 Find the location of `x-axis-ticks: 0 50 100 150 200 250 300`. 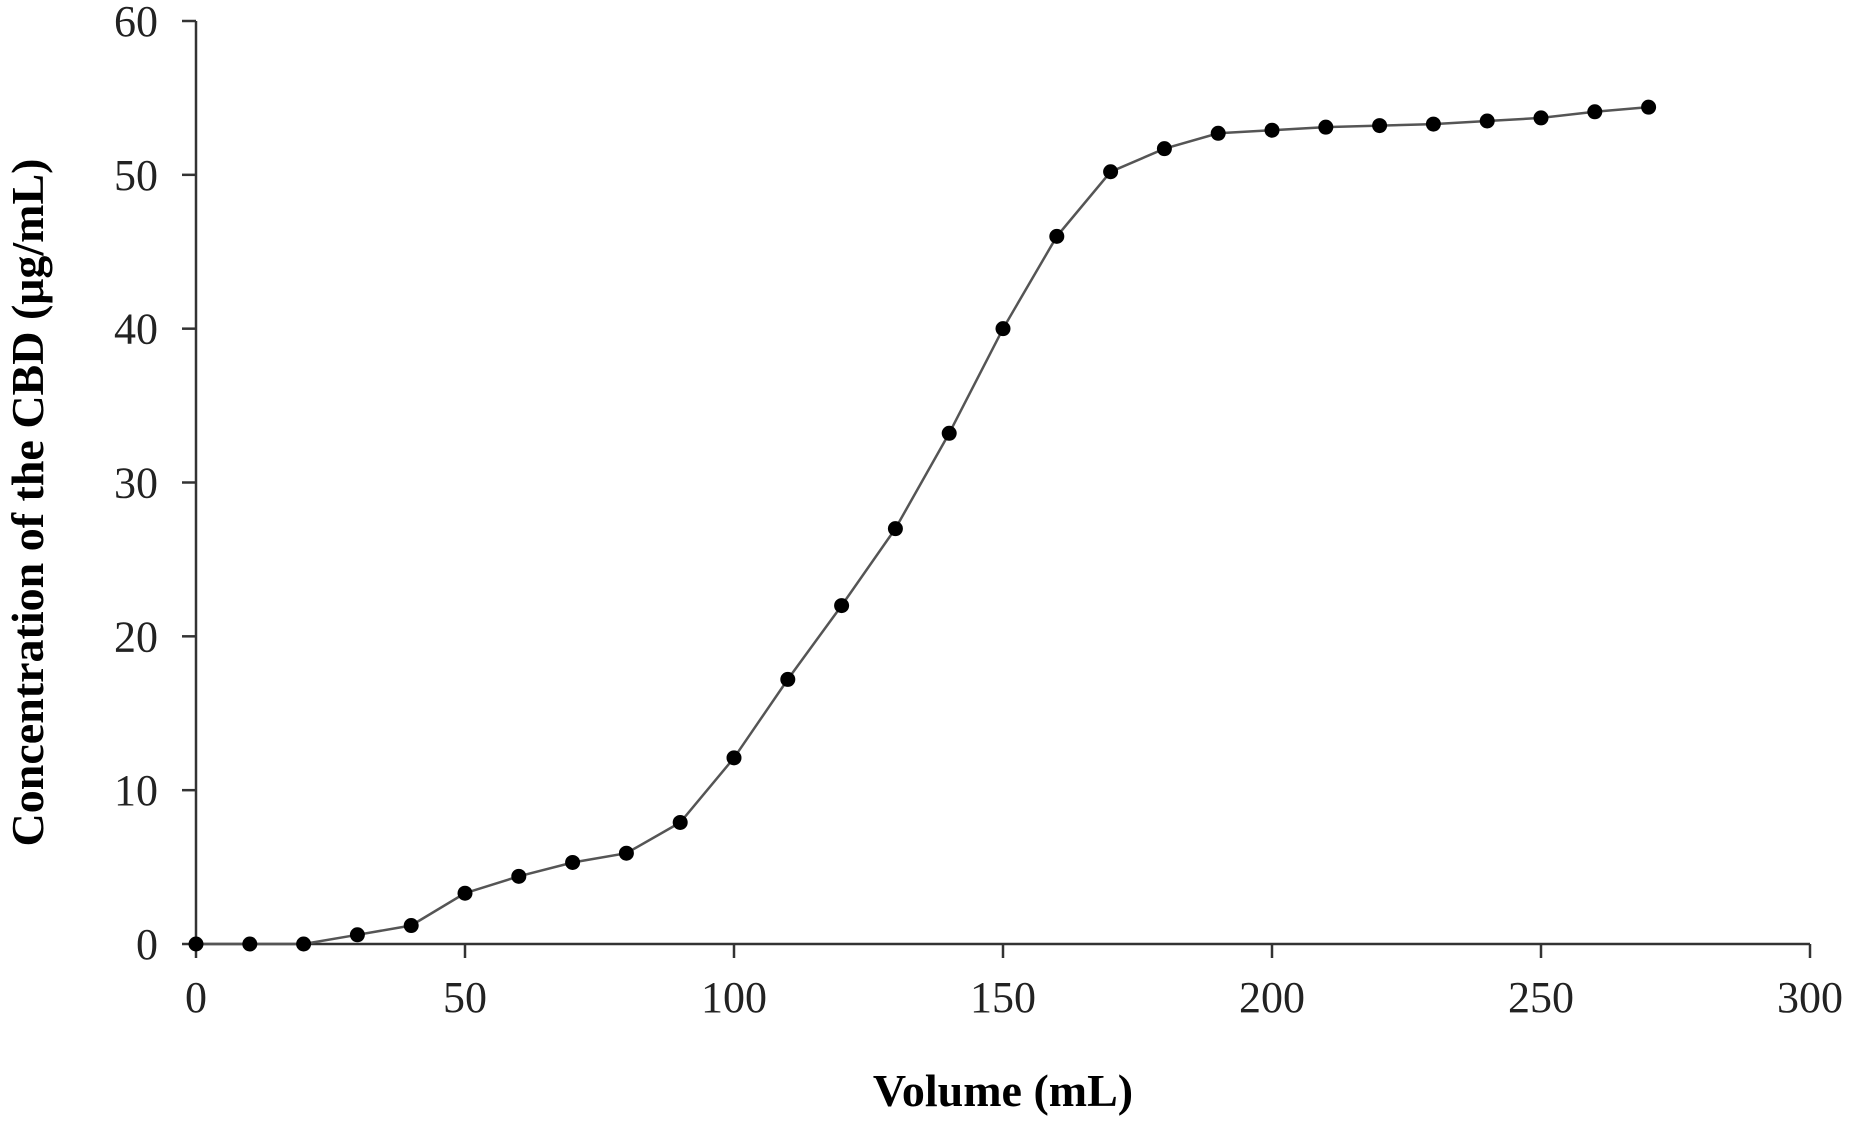

x-axis-ticks: 0 50 100 150 200 250 300 is located at coordinates (1014, 983).